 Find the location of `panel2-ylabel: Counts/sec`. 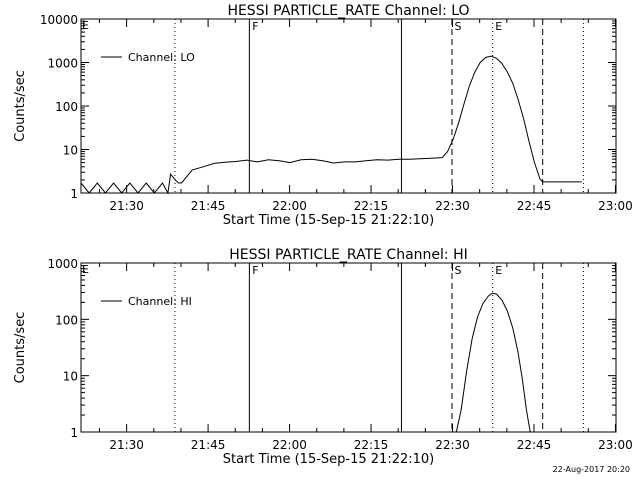

panel2-ylabel: Counts/sec is located at coordinates (20, 348).